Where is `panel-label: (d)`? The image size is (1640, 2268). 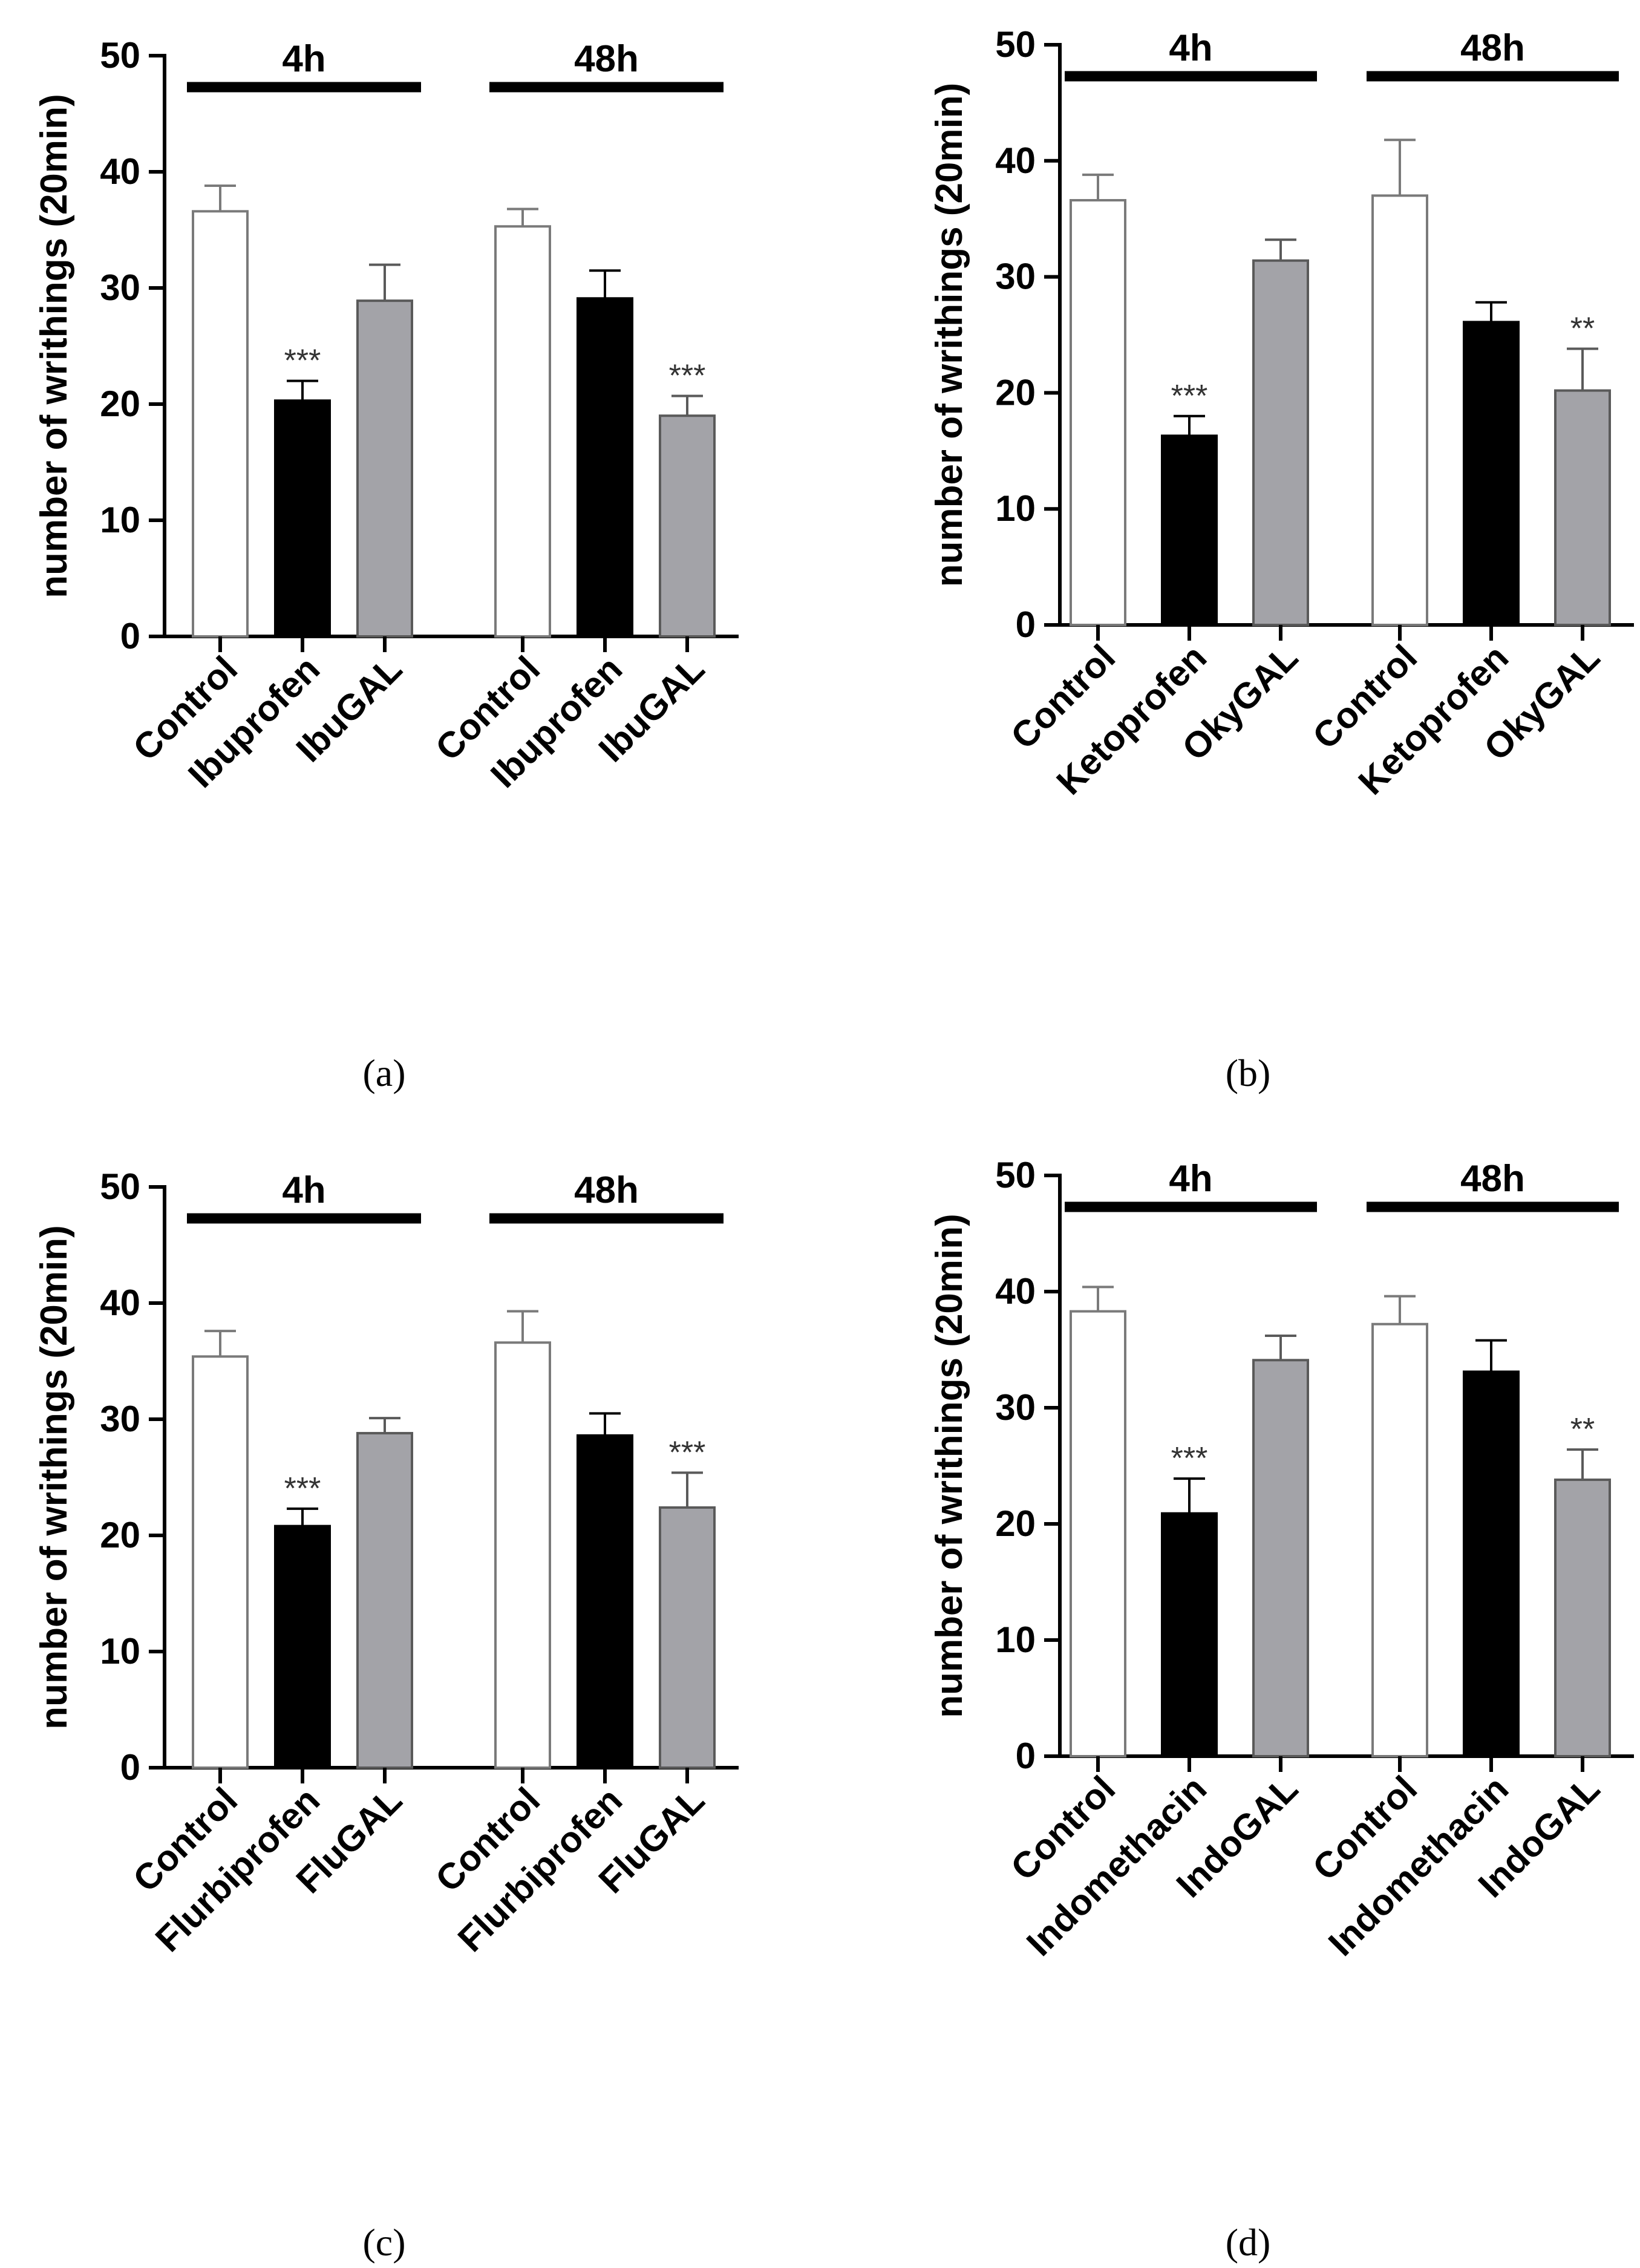
panel-label: (d) is located at coordinates (1248, 2242).